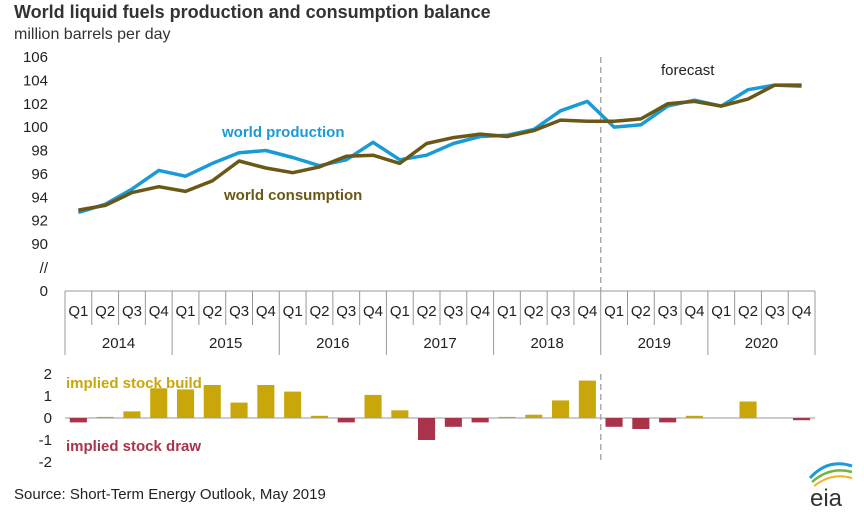  I want to click on x-year-label: 2016, so click(332, 343).